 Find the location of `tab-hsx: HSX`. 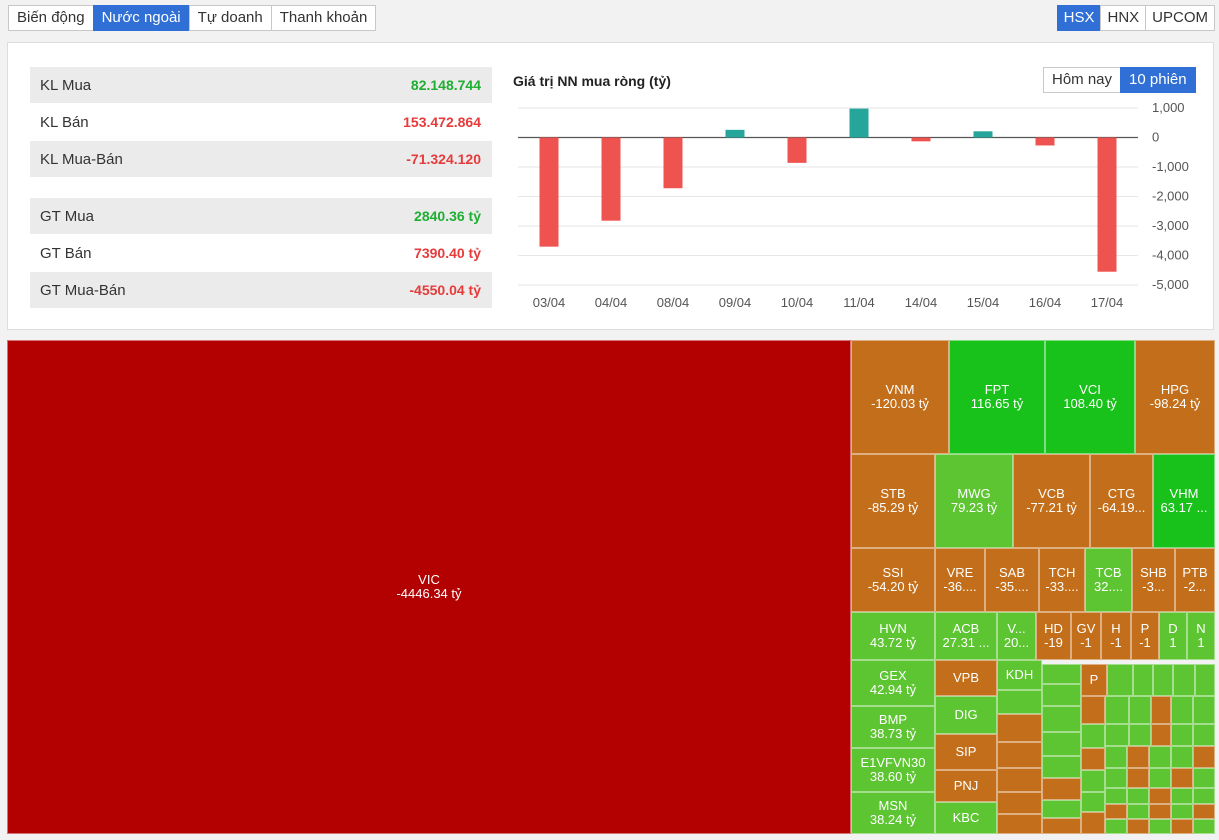

tab-hsx: HSX is located at coordinates (1079, 18).